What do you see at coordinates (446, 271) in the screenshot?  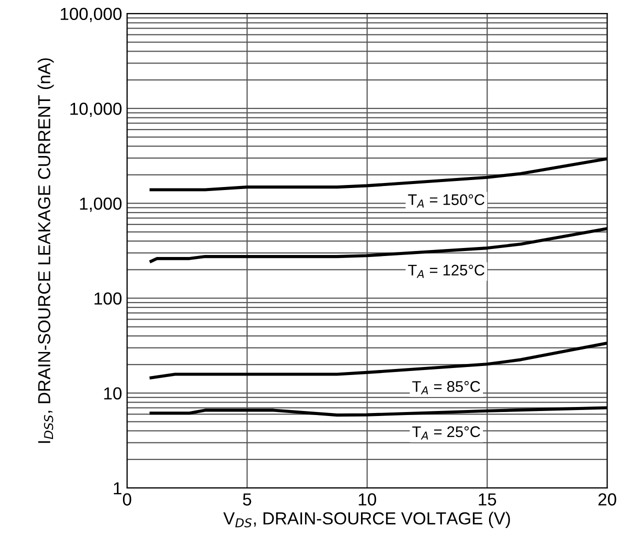 I see `series-label: T$_{A}$ = 125°C` at bounding box center [446, 271].